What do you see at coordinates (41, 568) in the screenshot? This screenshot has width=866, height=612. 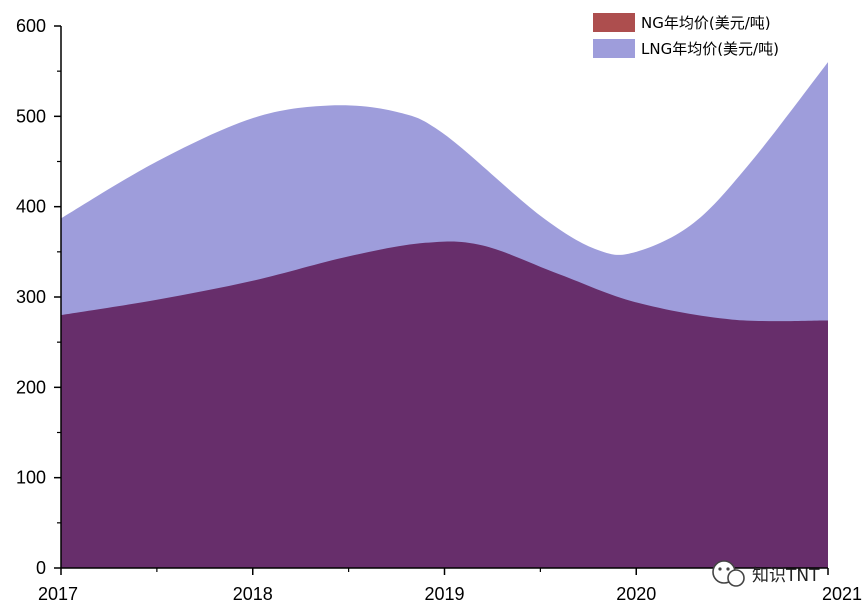 I see `y-tick-label: 0` at bounding box center [41, 568].